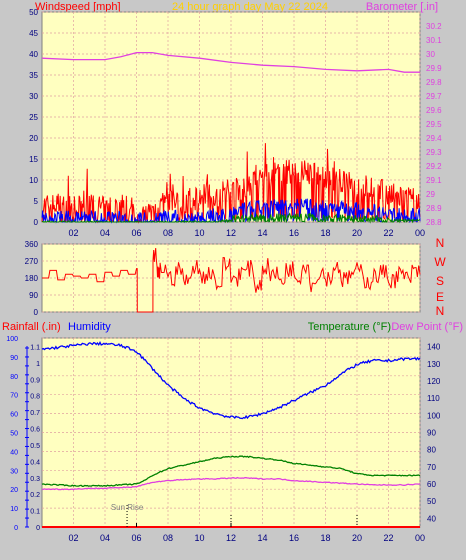 The width and height of the screenshot is (466, 560). I want to click on direction-y-tick-label: 0, so click(36, 312).